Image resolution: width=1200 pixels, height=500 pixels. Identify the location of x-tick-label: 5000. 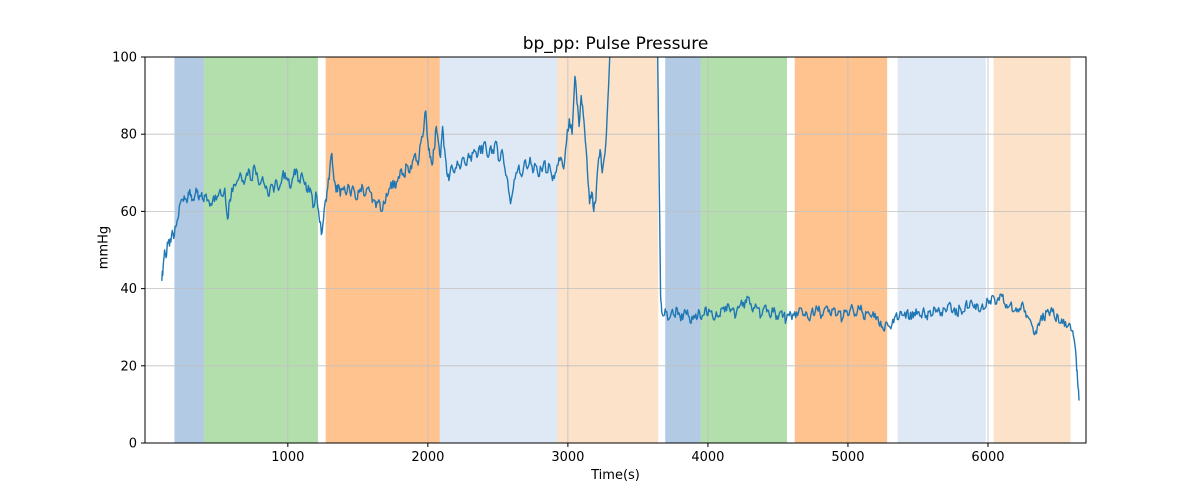
(847, 457).